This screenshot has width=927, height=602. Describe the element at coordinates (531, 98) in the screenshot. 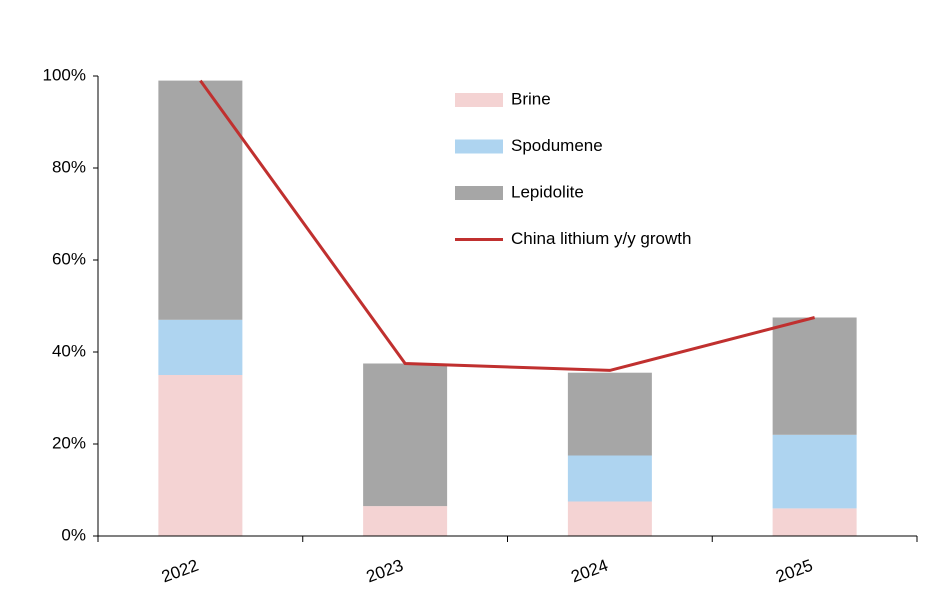

I see `legend-label: Brine` at that location.